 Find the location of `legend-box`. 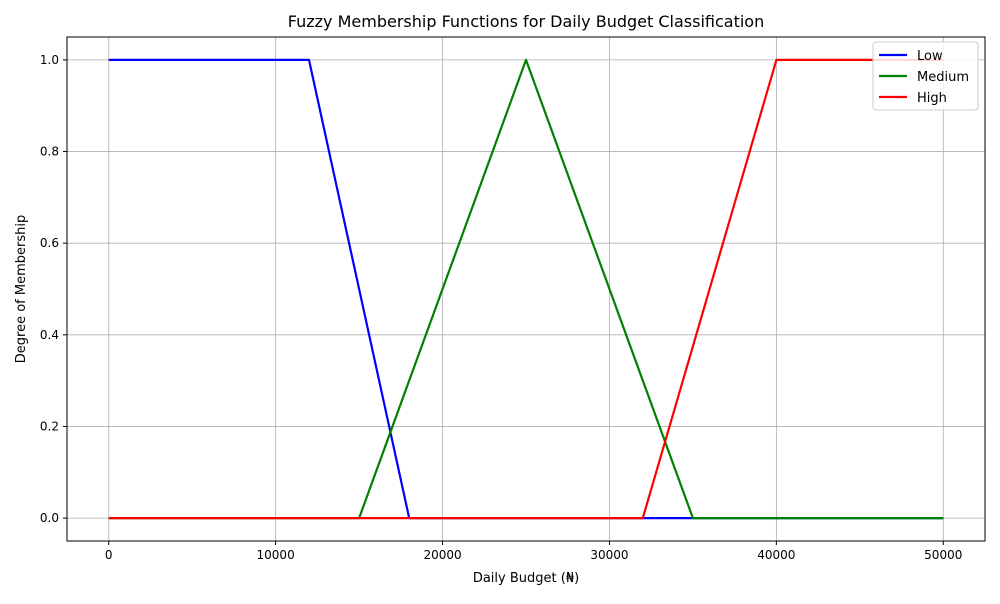

legend-box is located at coordinates (925, 76).